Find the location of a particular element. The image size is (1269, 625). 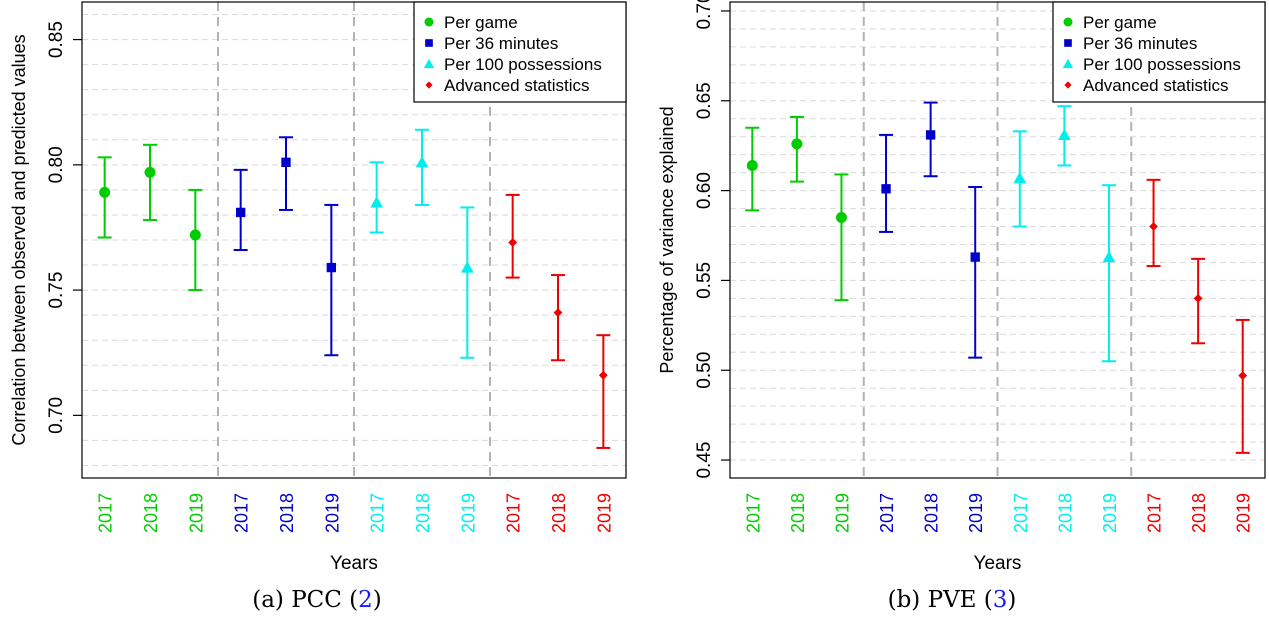

y-axis-label: Percentage of variance explained is located at coordinates (667, 239).